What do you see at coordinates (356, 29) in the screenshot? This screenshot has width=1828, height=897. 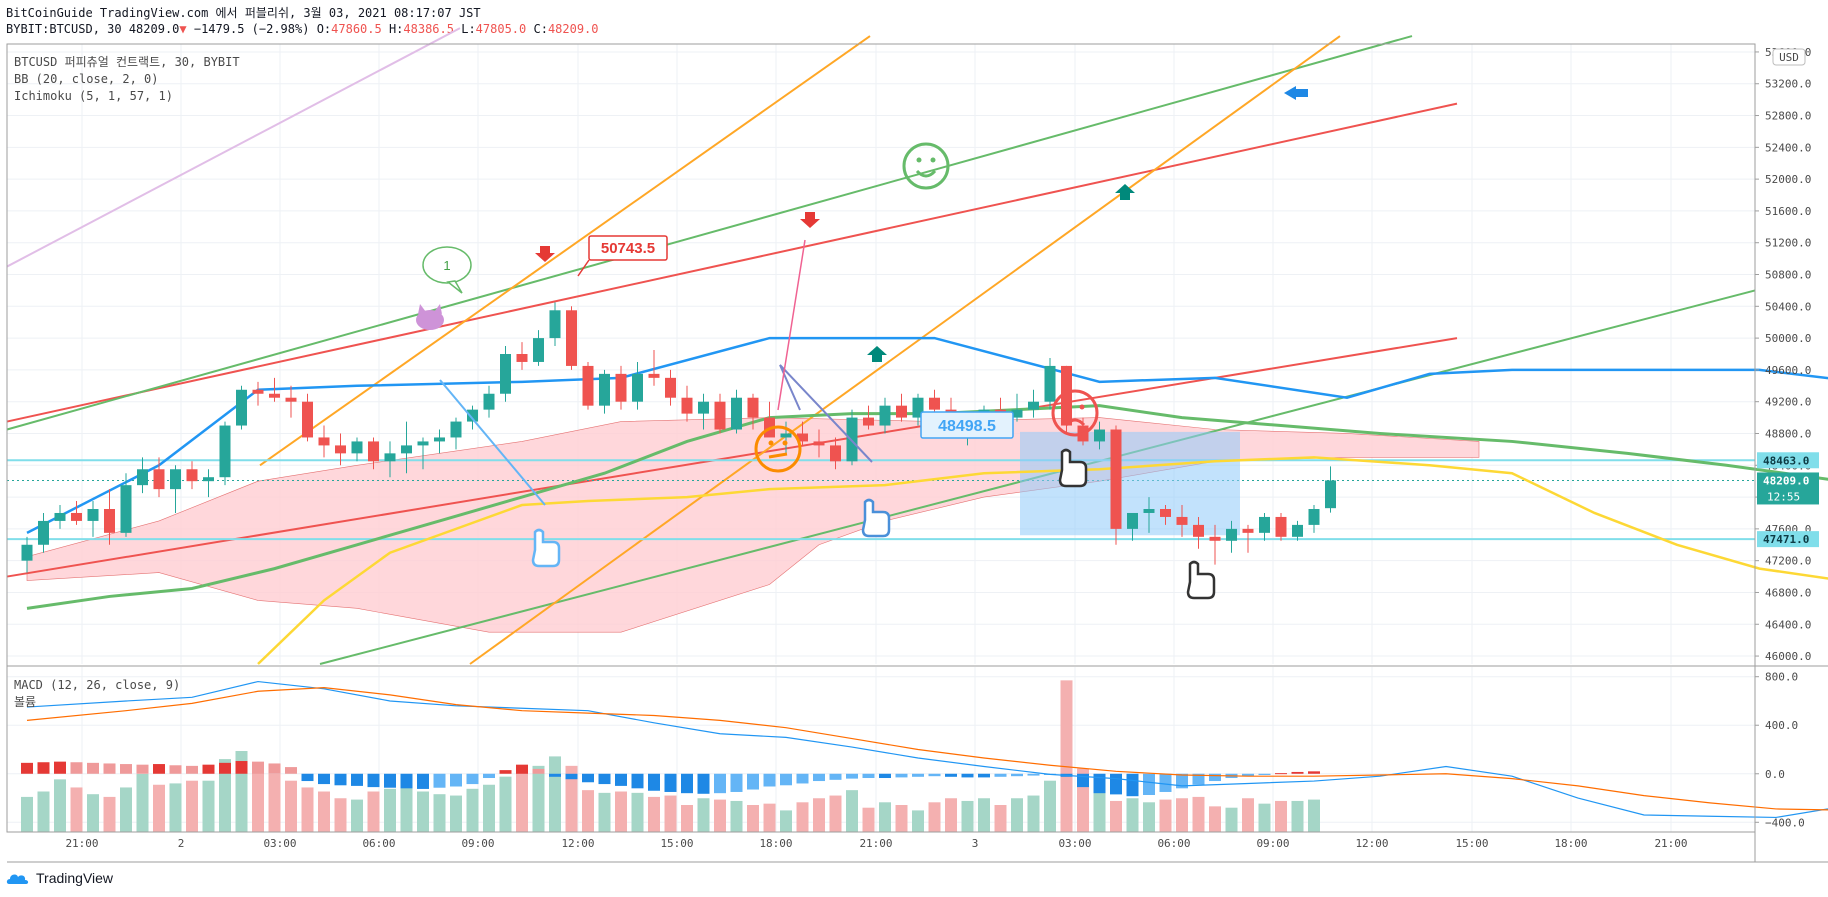 I see `open-value: 47860.5` at bounding box center [356, 29].